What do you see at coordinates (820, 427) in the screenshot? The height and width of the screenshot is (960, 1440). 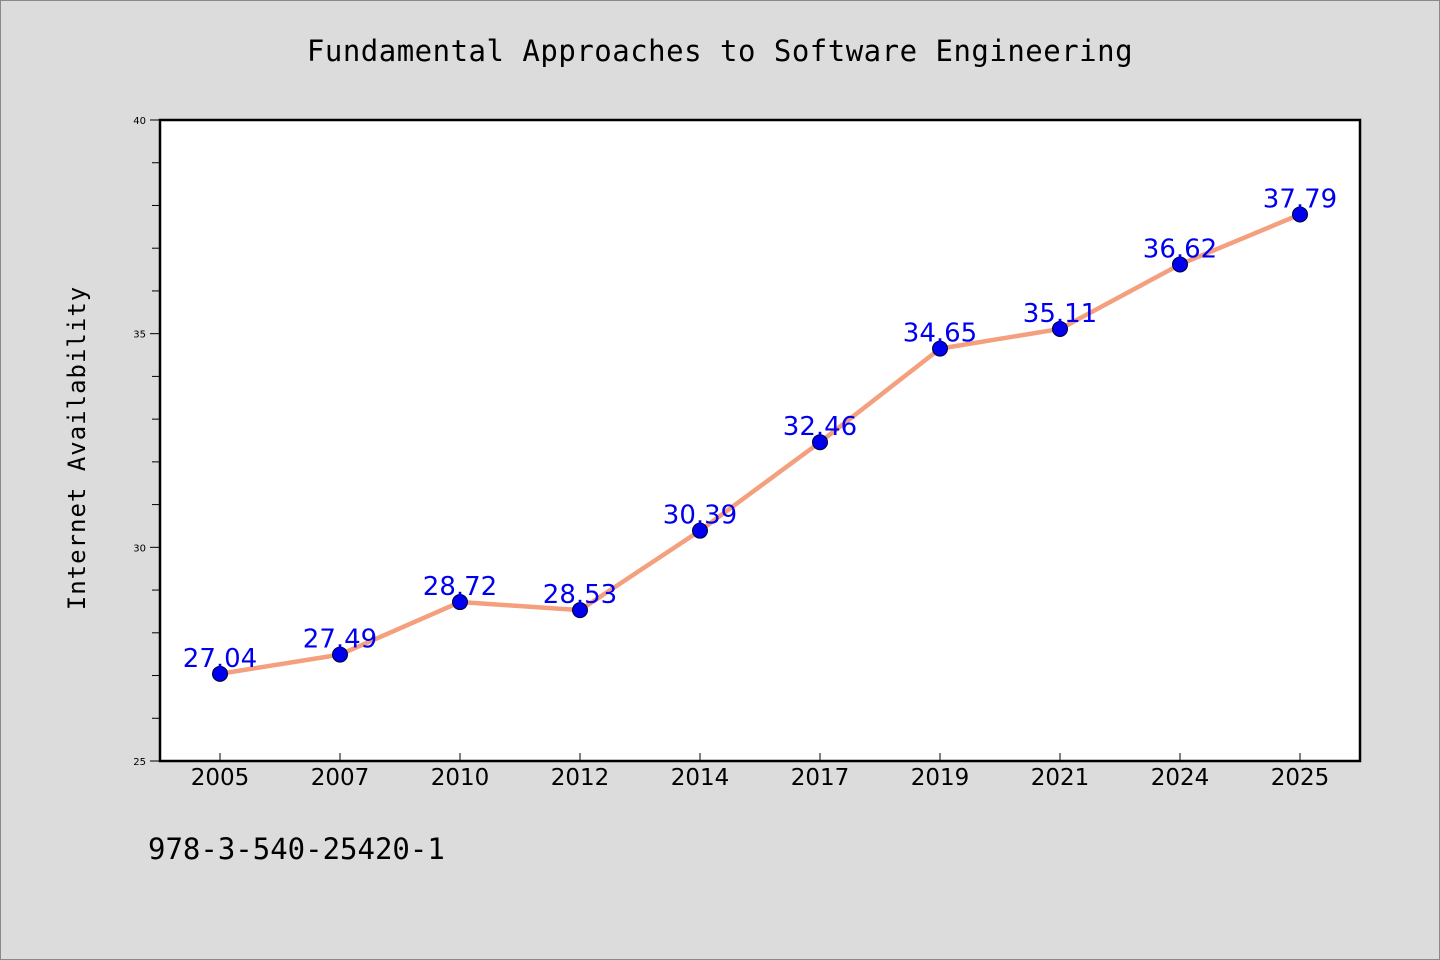 I see `data-label: 32.46` at bounding box center [820, 427].